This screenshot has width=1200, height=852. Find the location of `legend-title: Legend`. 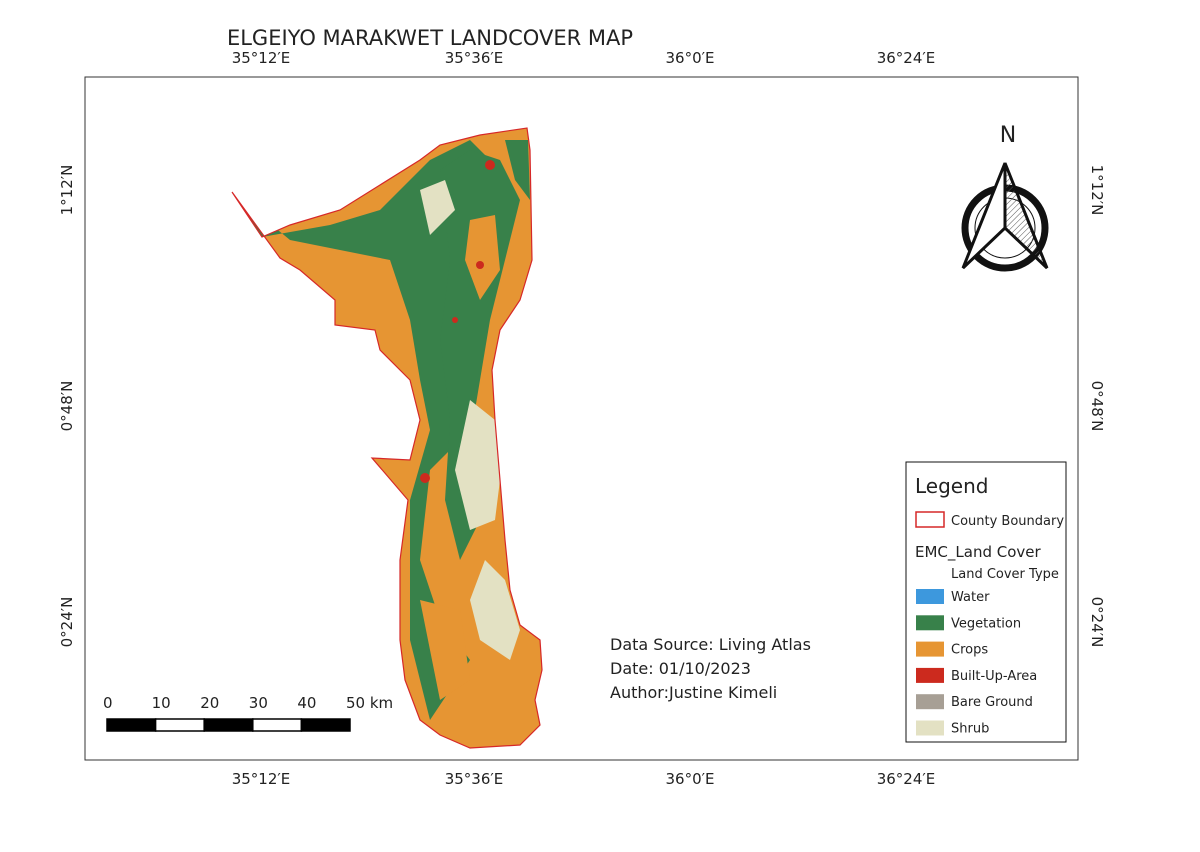

legend-title: Legend is located at coordinates (951, 486).